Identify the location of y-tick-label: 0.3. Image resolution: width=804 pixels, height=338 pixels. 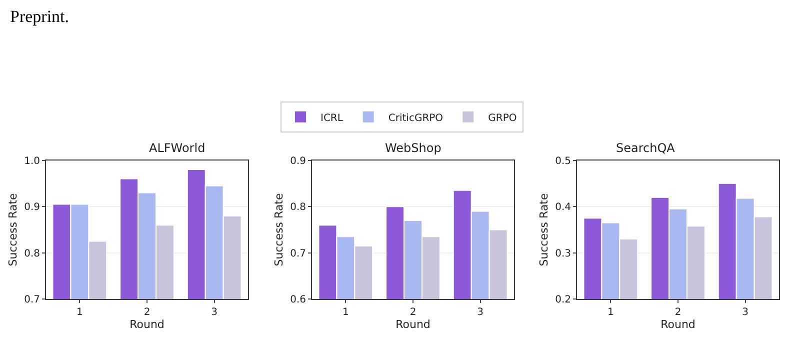
(563, 254).